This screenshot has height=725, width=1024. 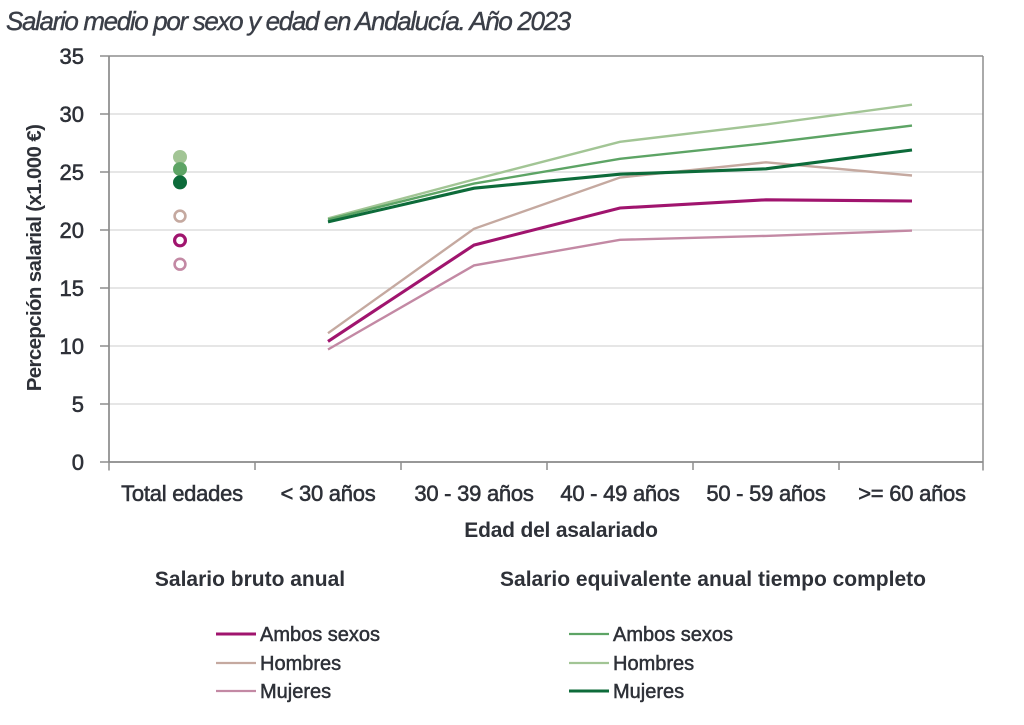 What do you see at coordinates (72, 346) in the screenshot?
I see `svg-text: 10` at bounding box center [72, 346].